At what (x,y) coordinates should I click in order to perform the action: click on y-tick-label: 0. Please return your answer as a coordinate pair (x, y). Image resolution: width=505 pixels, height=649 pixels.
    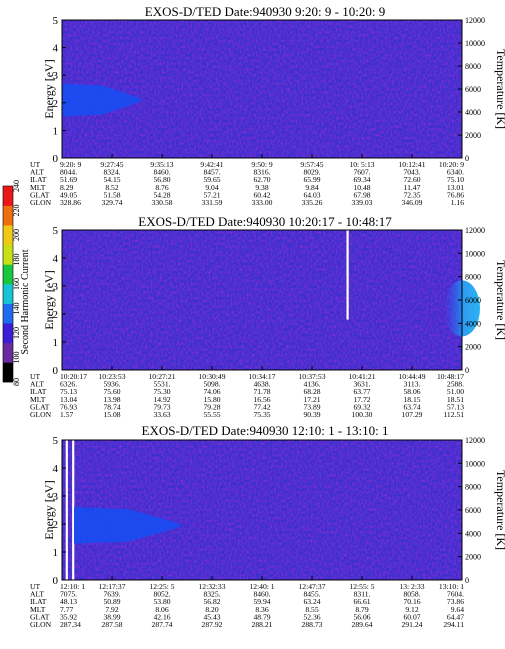
    Looking at the image, I should click on (56, 159).